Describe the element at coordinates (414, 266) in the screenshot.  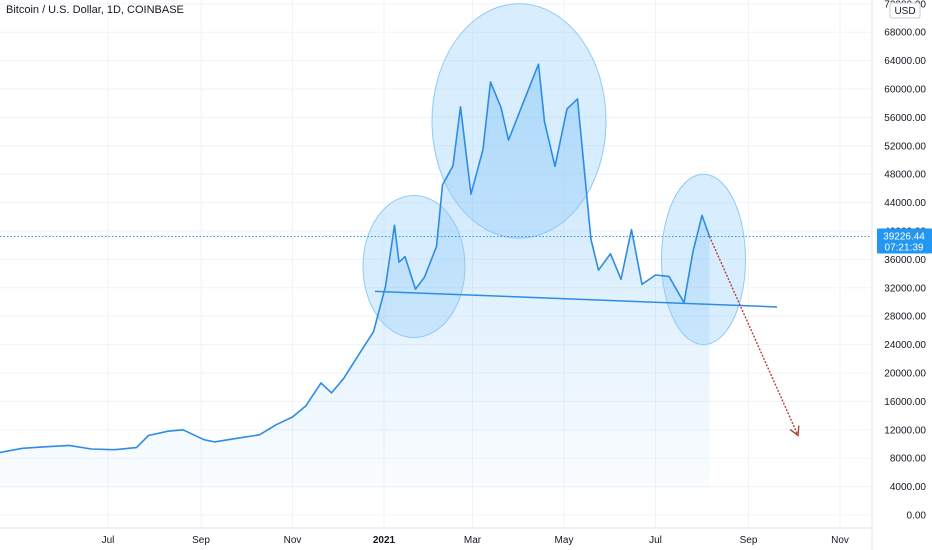
I see `left-shoulder-ellipse` at that location.